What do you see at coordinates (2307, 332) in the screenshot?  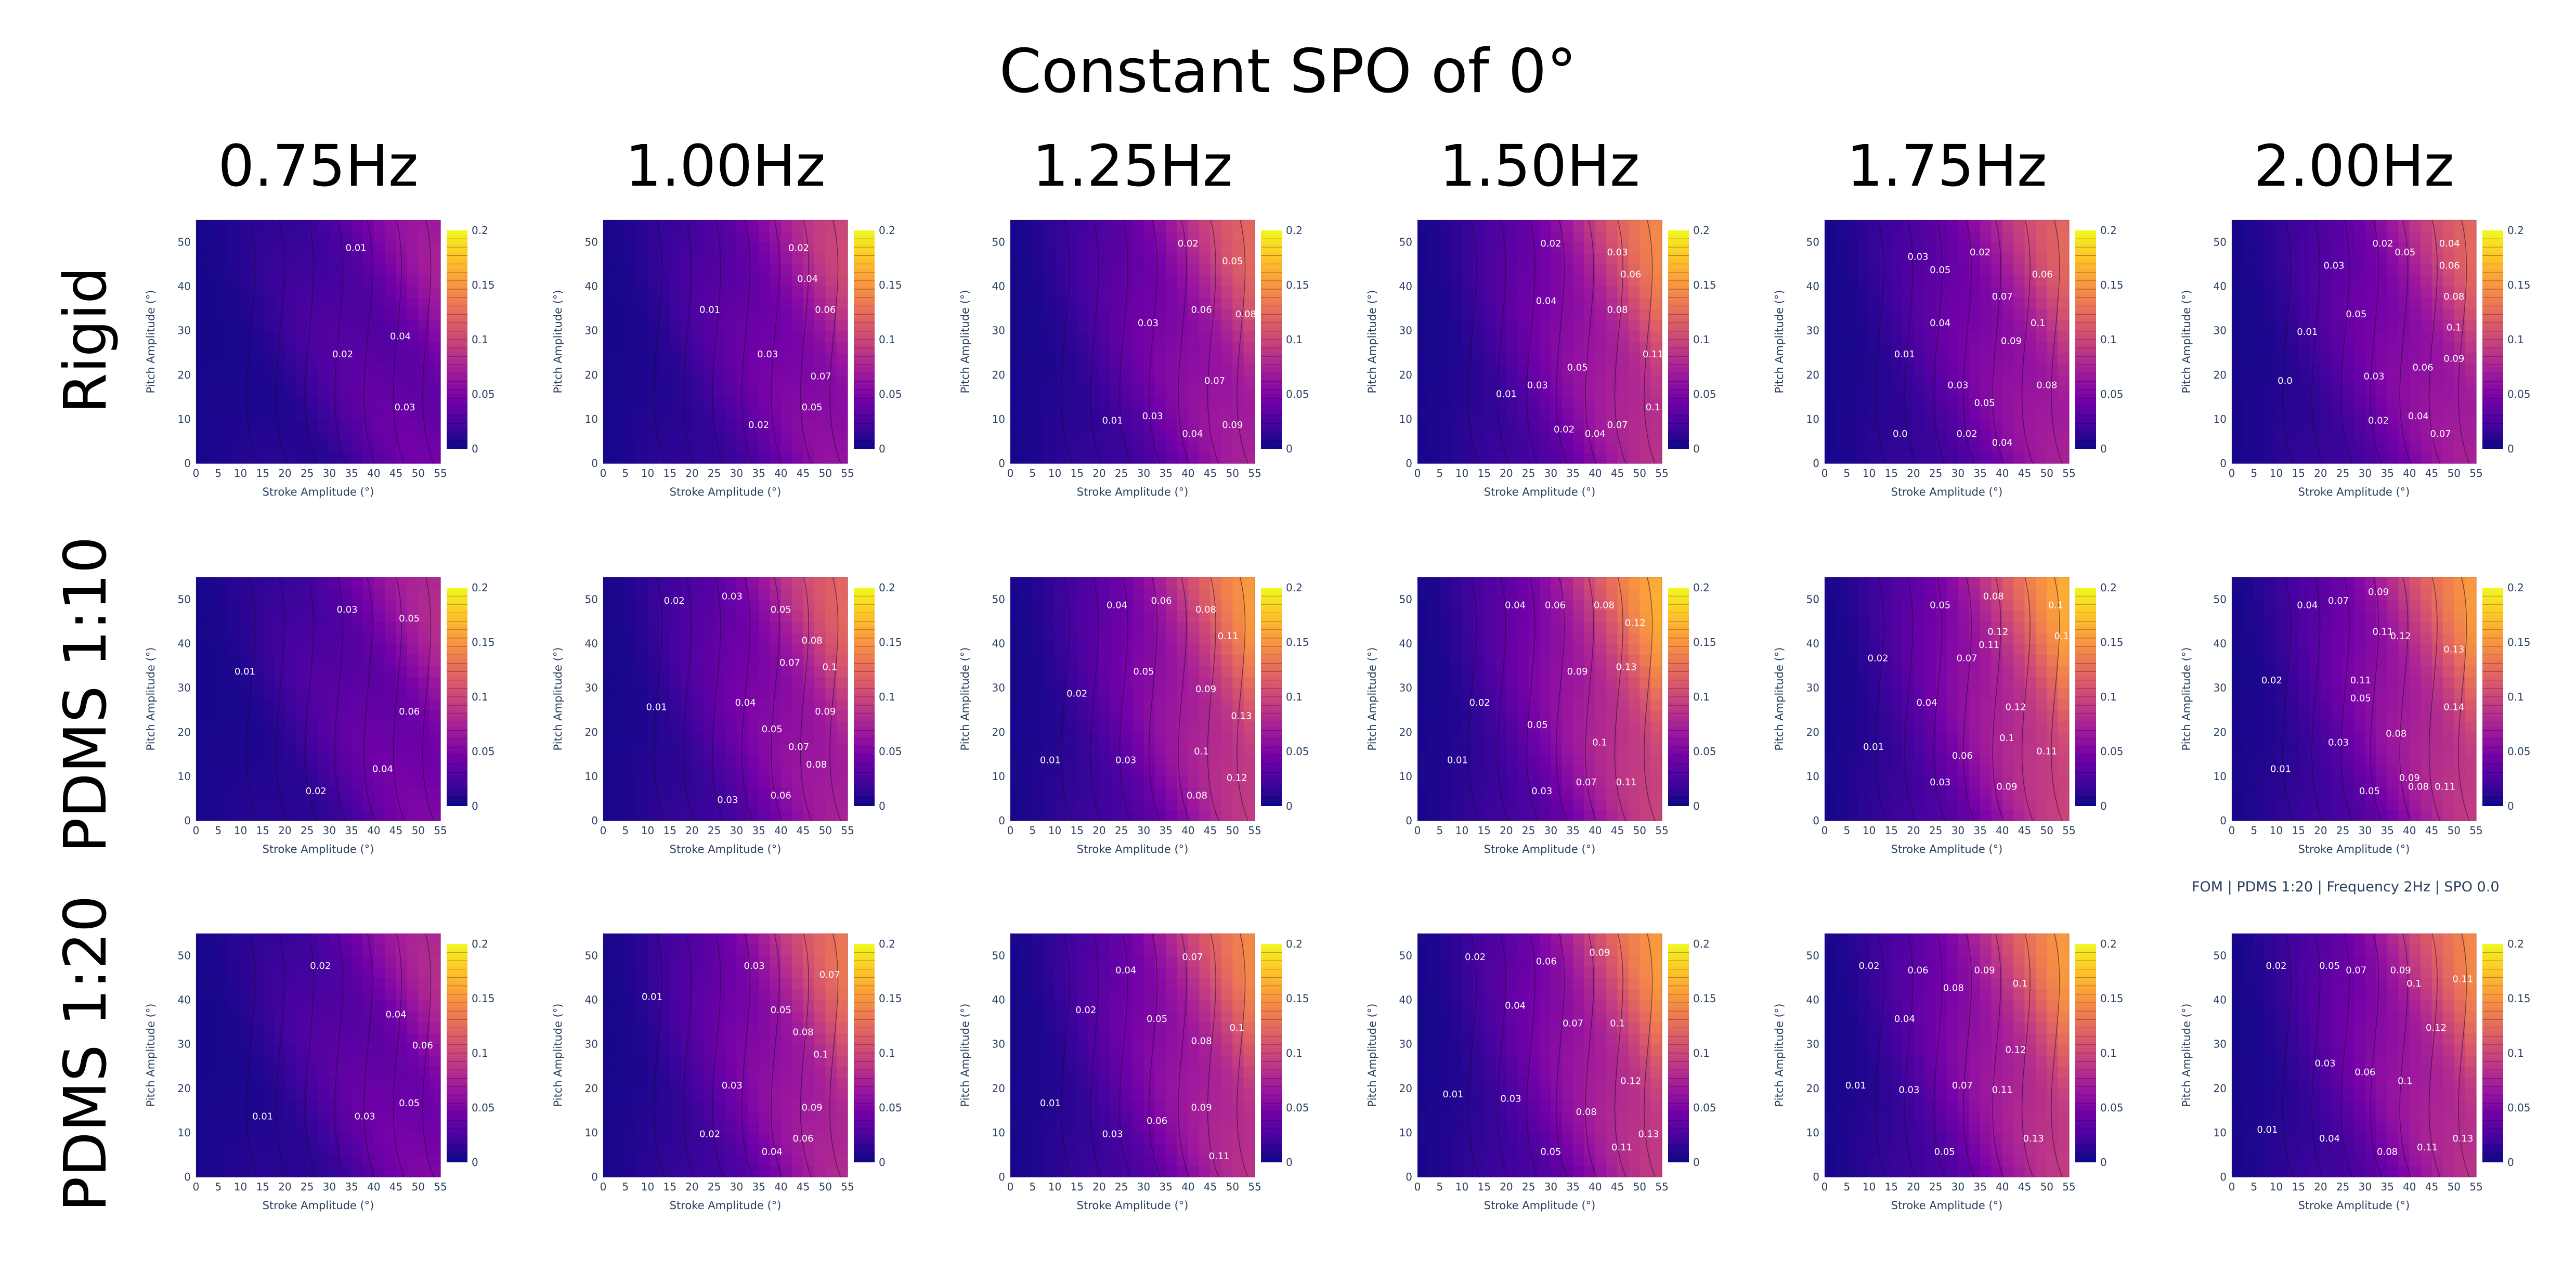 I see `contour-label: 0.01` at bounding box center [2307, 332].